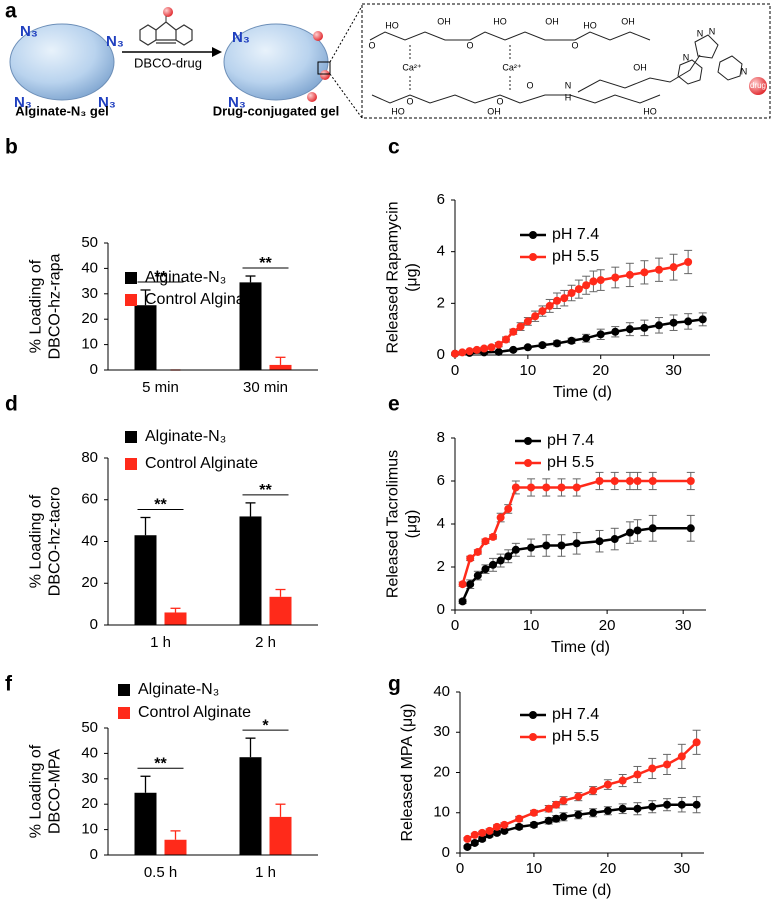  I want to click on significance-label: *, so click(265, 725).